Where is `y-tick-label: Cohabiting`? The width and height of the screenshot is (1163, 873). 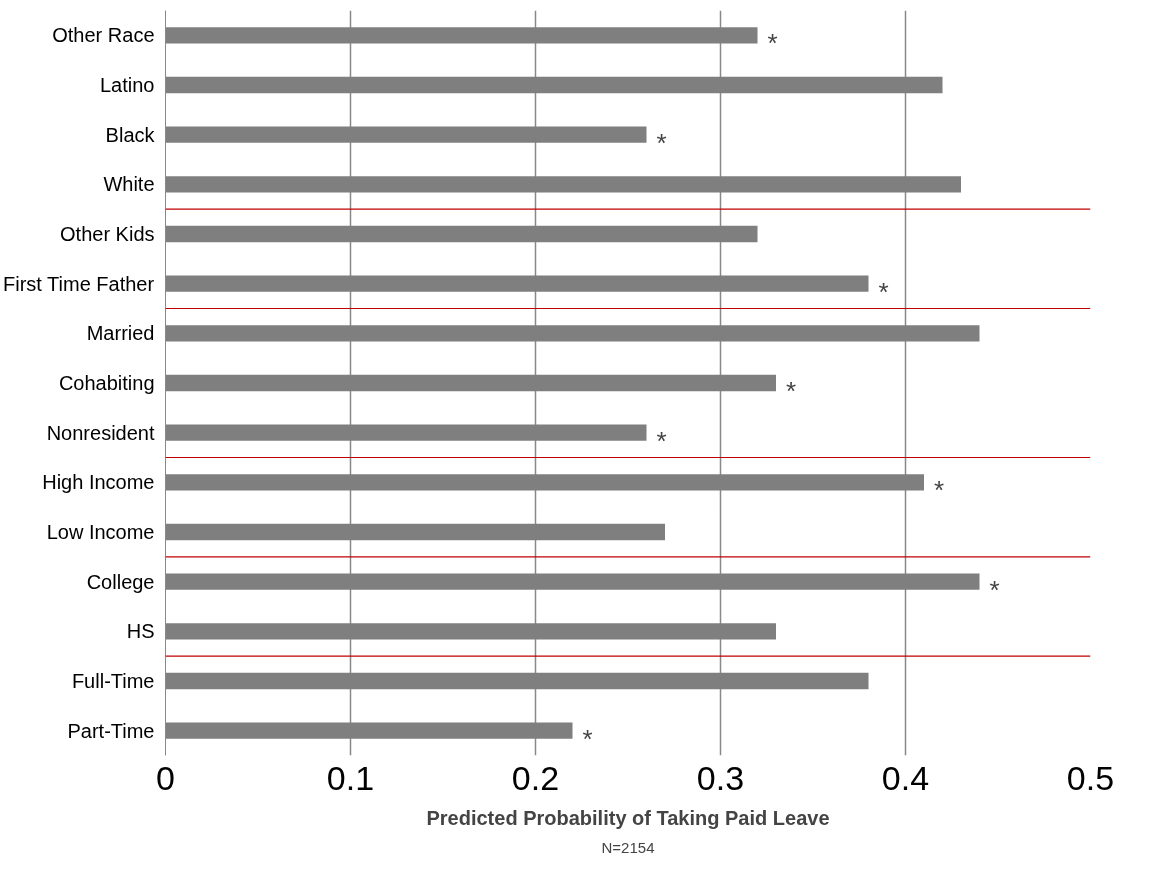 y-tick-label: Cohabiting is located at coordinates (106, 383).